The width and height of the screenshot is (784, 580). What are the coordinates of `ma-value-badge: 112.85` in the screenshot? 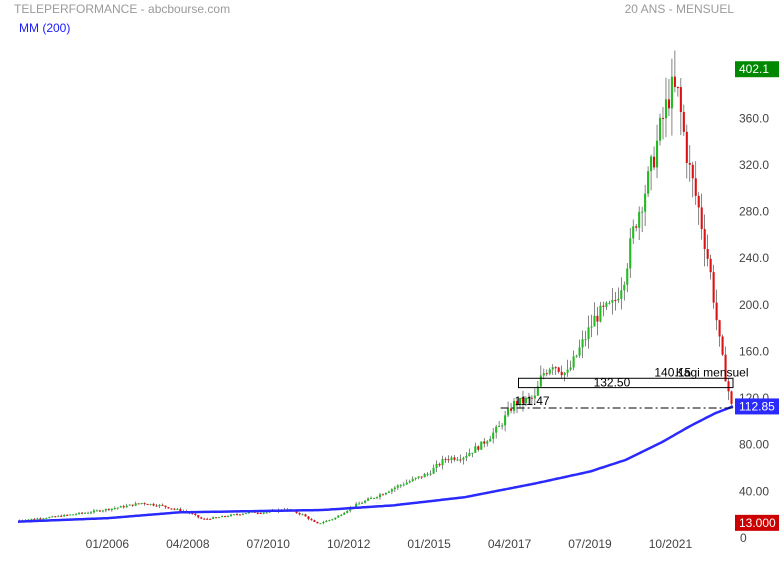 It's located at (757, 406).